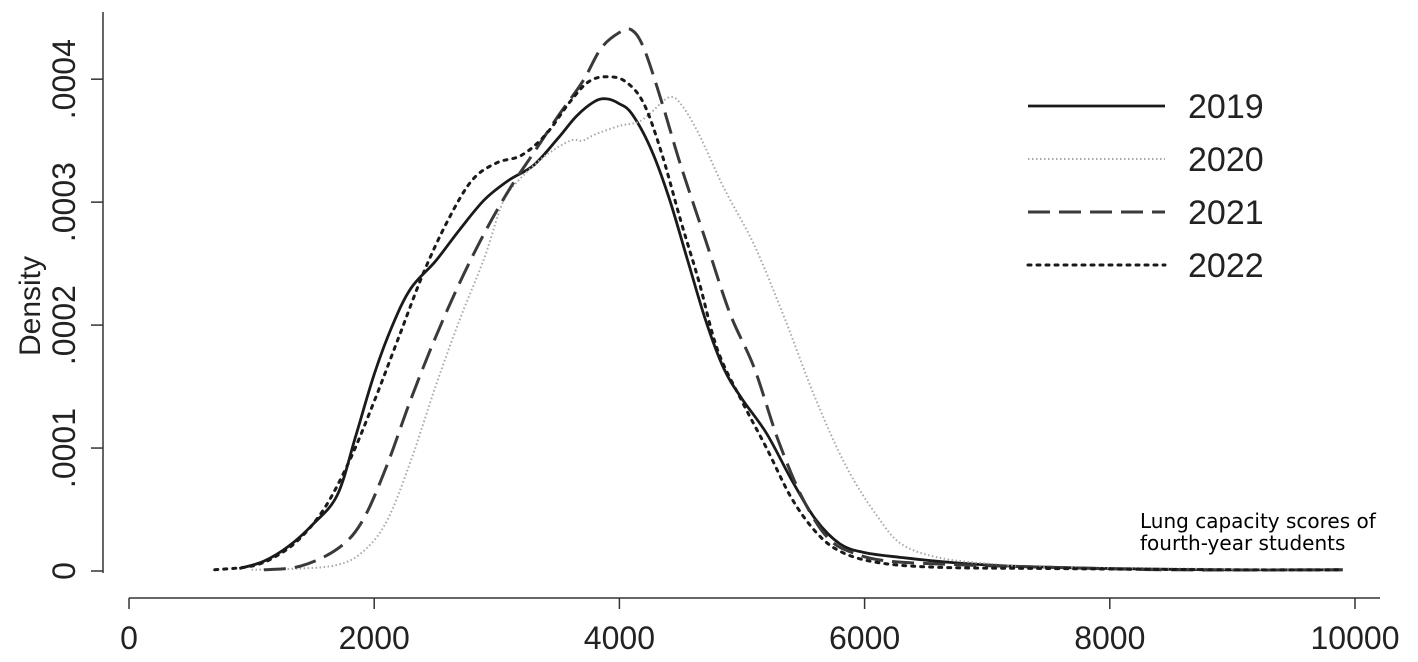 The width and height of the screenshot is (1418, 662). I want to click on y-tick-label: 0, so click(64, 571).